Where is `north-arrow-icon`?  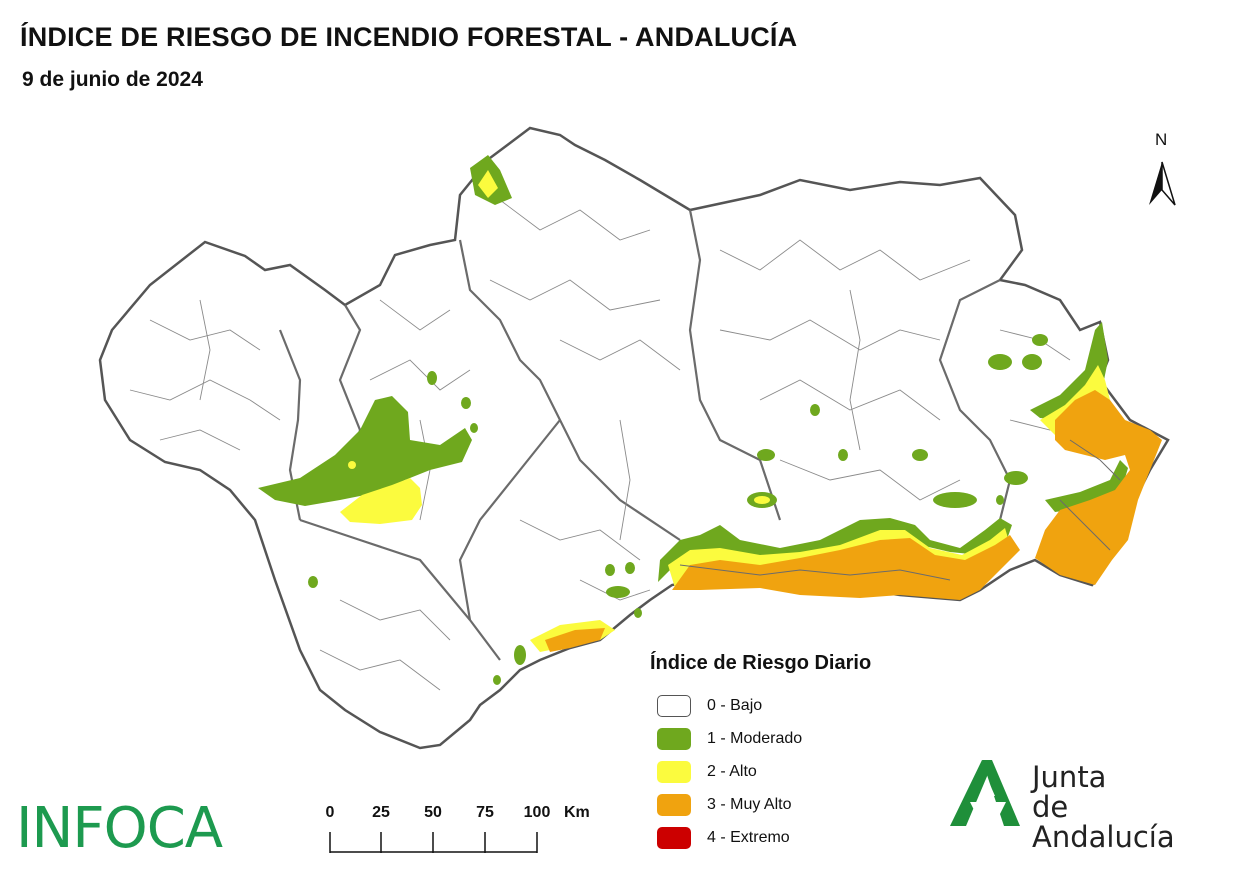 north-arrow-icon is located at coordinates (1162, 183).